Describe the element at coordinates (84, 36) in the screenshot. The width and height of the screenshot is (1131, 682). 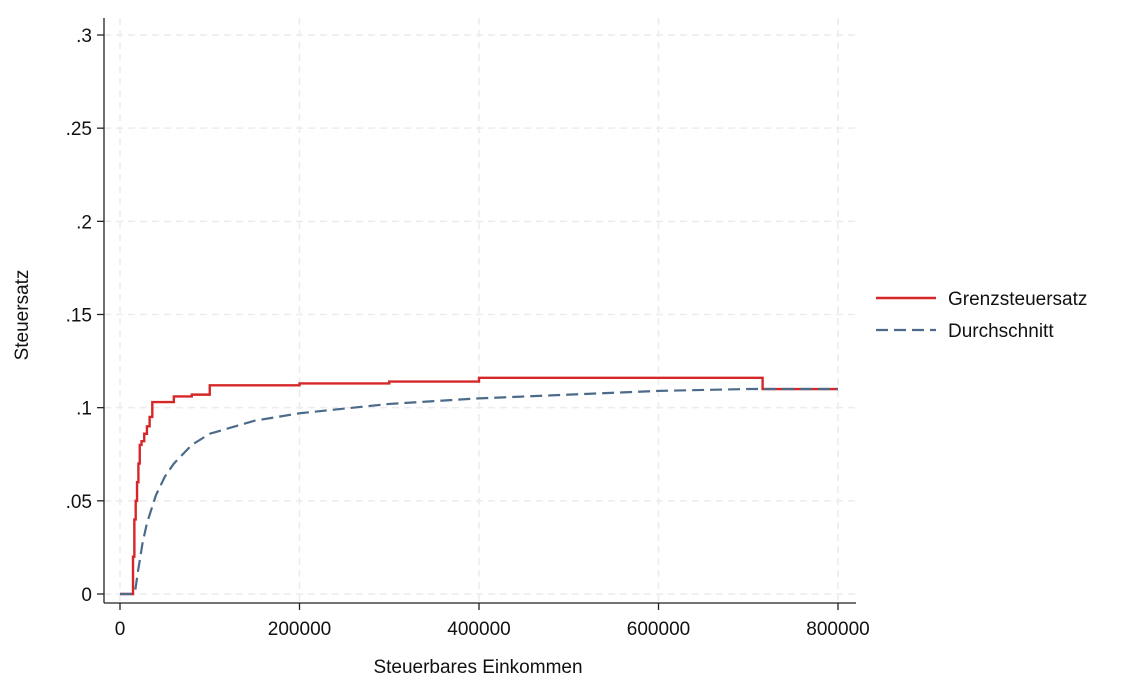
I see `y-tick-label: .3` at that location.